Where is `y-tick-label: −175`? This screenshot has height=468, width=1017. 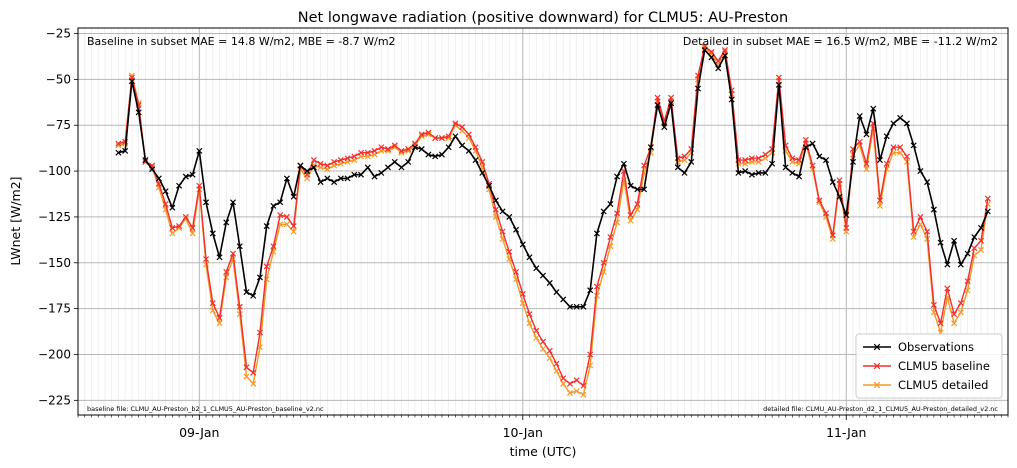
y-tick-label: −175 is located at coordinates (54, 309).